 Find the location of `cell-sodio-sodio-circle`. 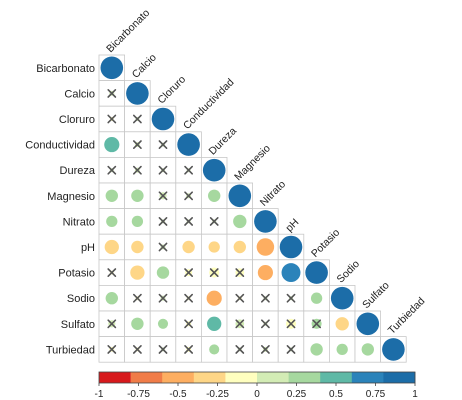

cell-sodio-sodio-circle is located at coordinates (342, 298).